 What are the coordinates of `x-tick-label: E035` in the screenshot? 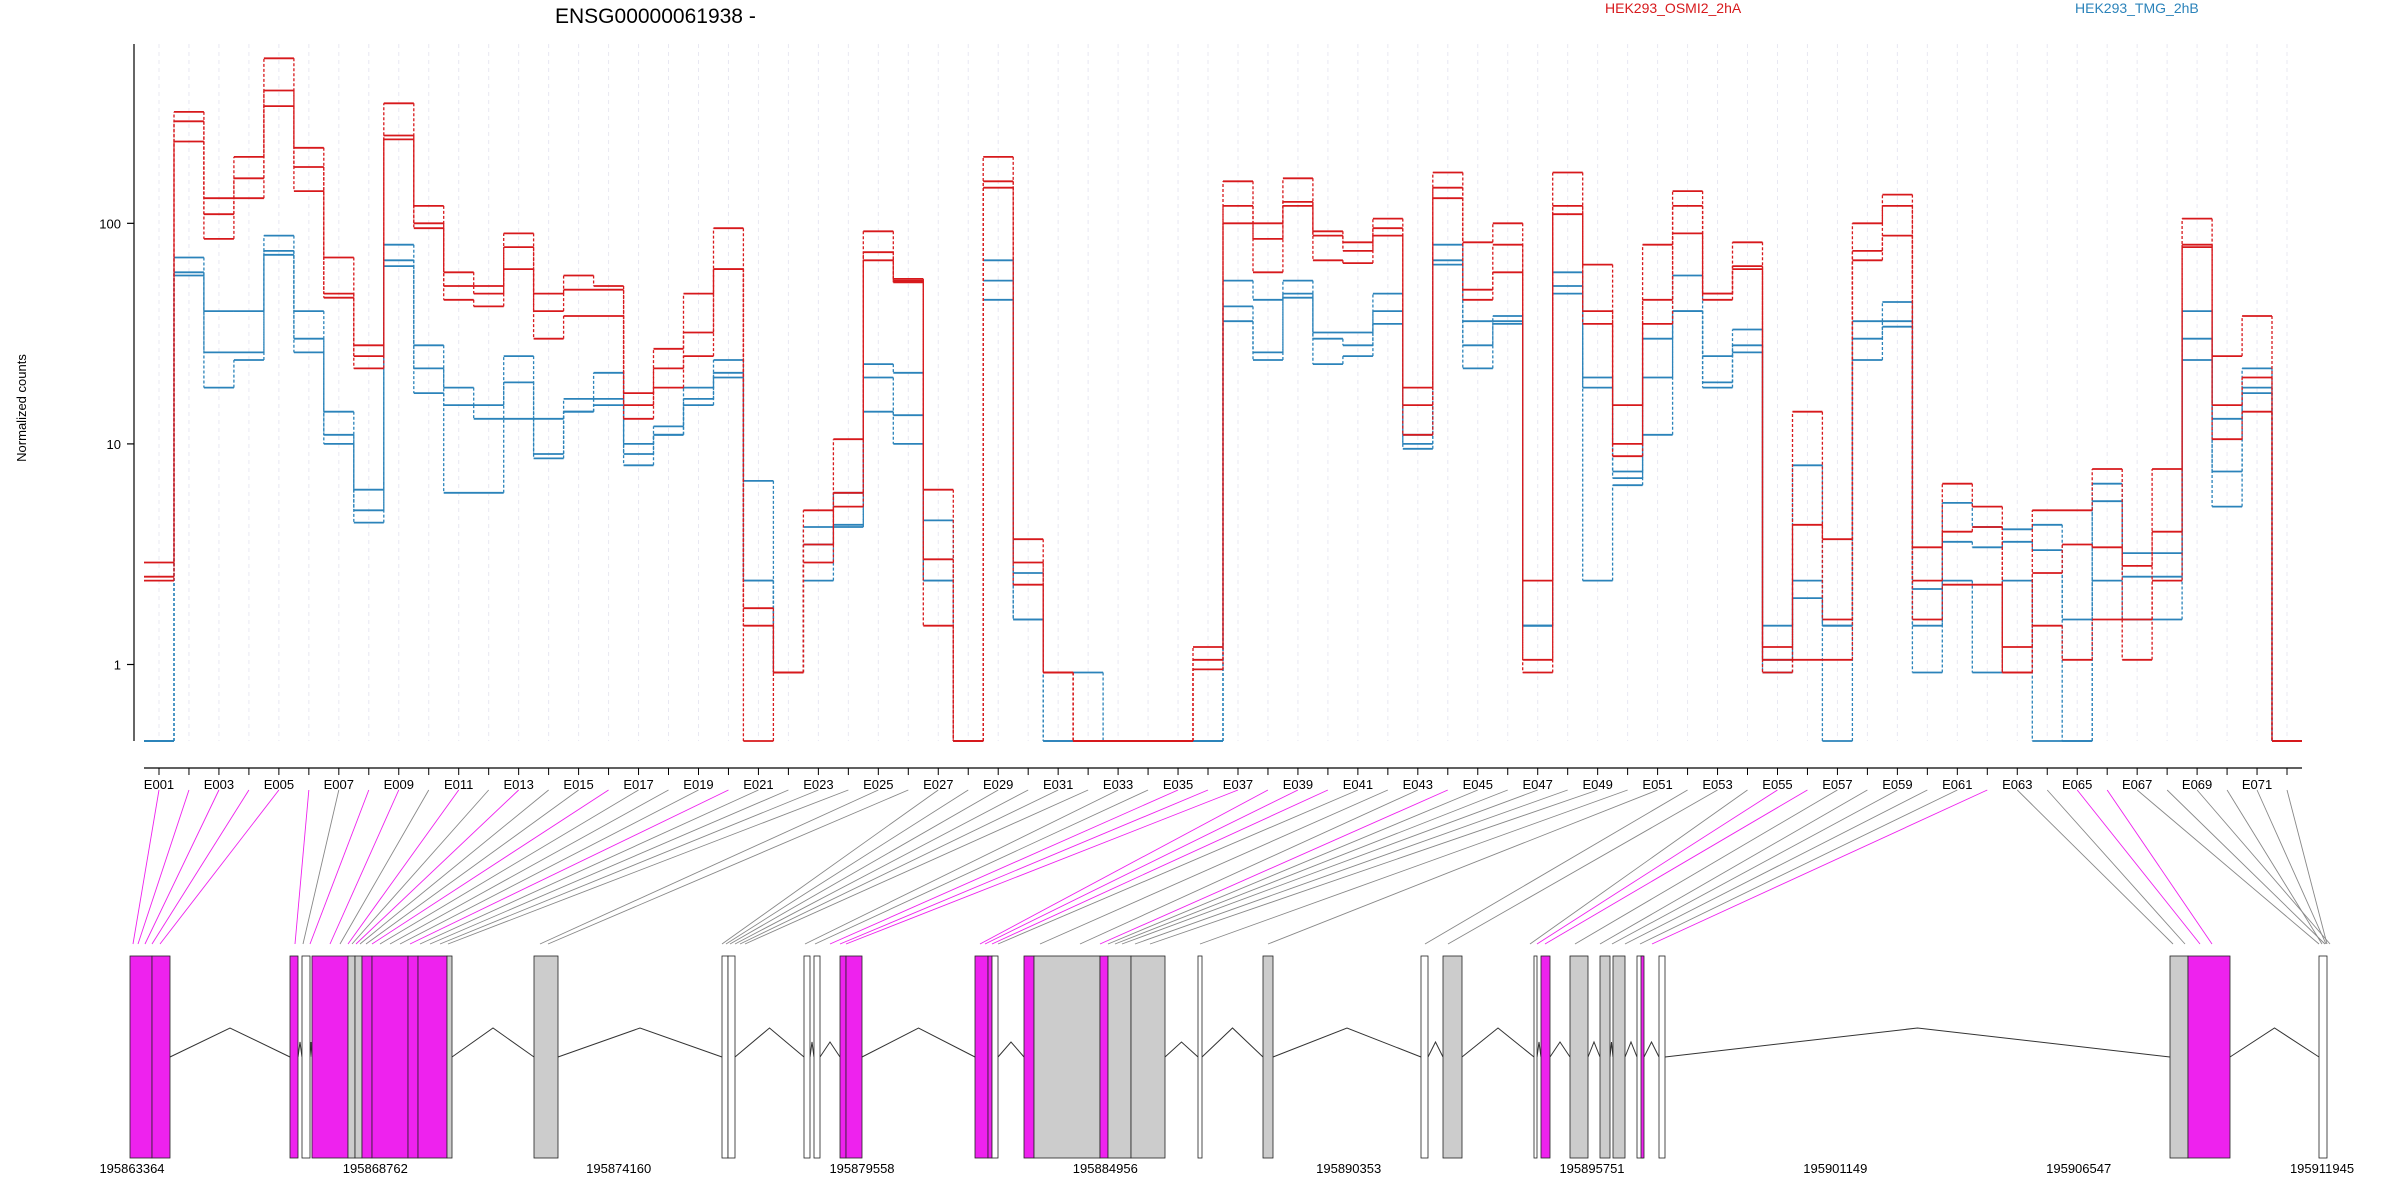 It's located at (1178, 784).